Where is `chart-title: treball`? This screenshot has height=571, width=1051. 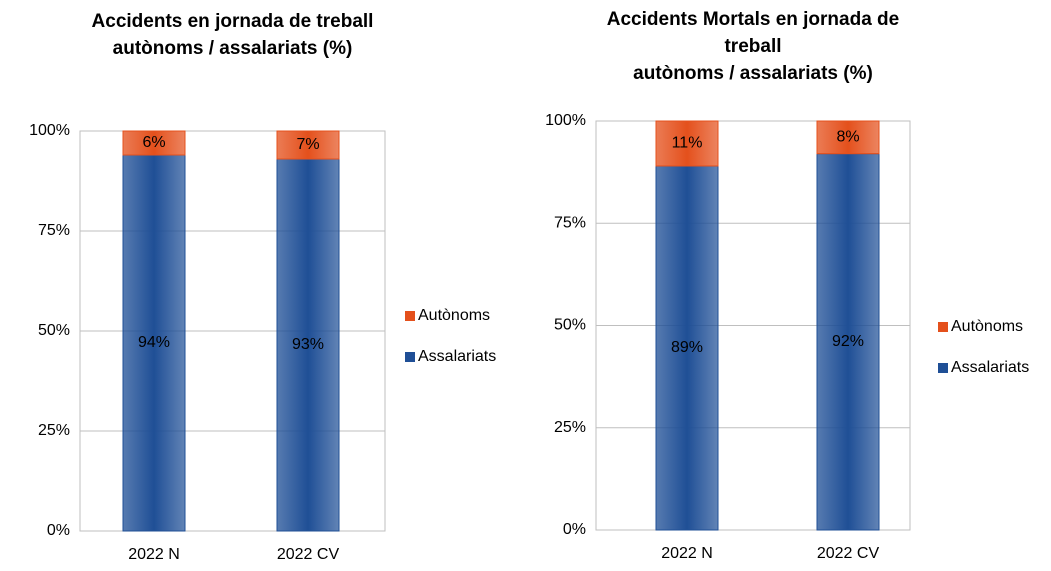 chart-title: treball is located at coordinates (752, 46).